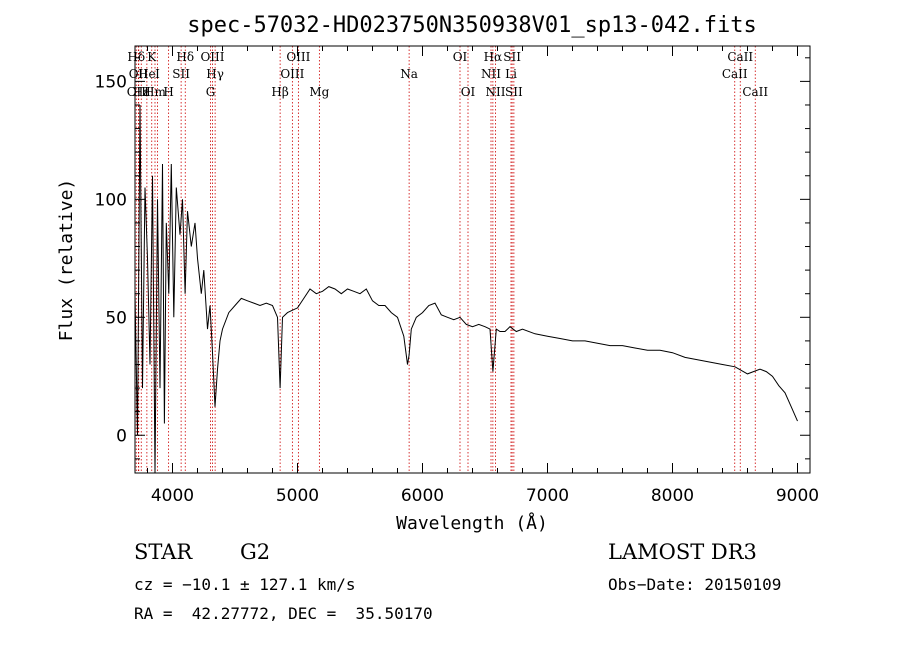  What do you see at coordinates (409, 74) in the screenshot?
I see `line-label-18: Na` at bounding box center [409, 74].